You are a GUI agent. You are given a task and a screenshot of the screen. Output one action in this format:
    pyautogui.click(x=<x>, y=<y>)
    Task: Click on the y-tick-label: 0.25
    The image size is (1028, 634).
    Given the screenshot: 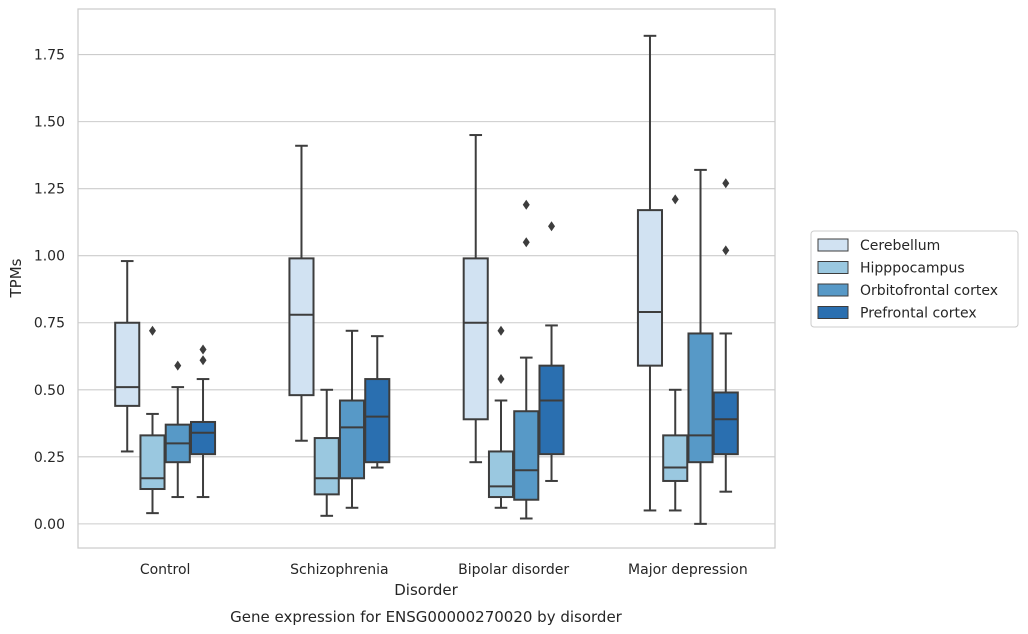 What is the action you would take?
    pyautogui.click(x=49, y=458)
    